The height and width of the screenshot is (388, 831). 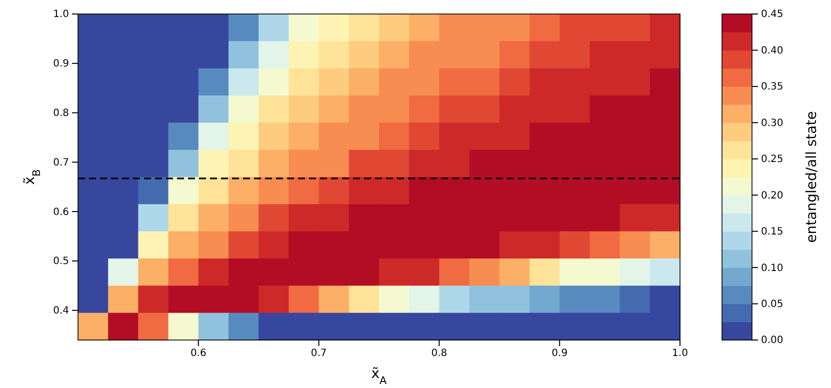 What do you see at coordinates (61, 113) in the screenshot?
I see `y-tick-label: 0.8` at bounding box center [61, 113].